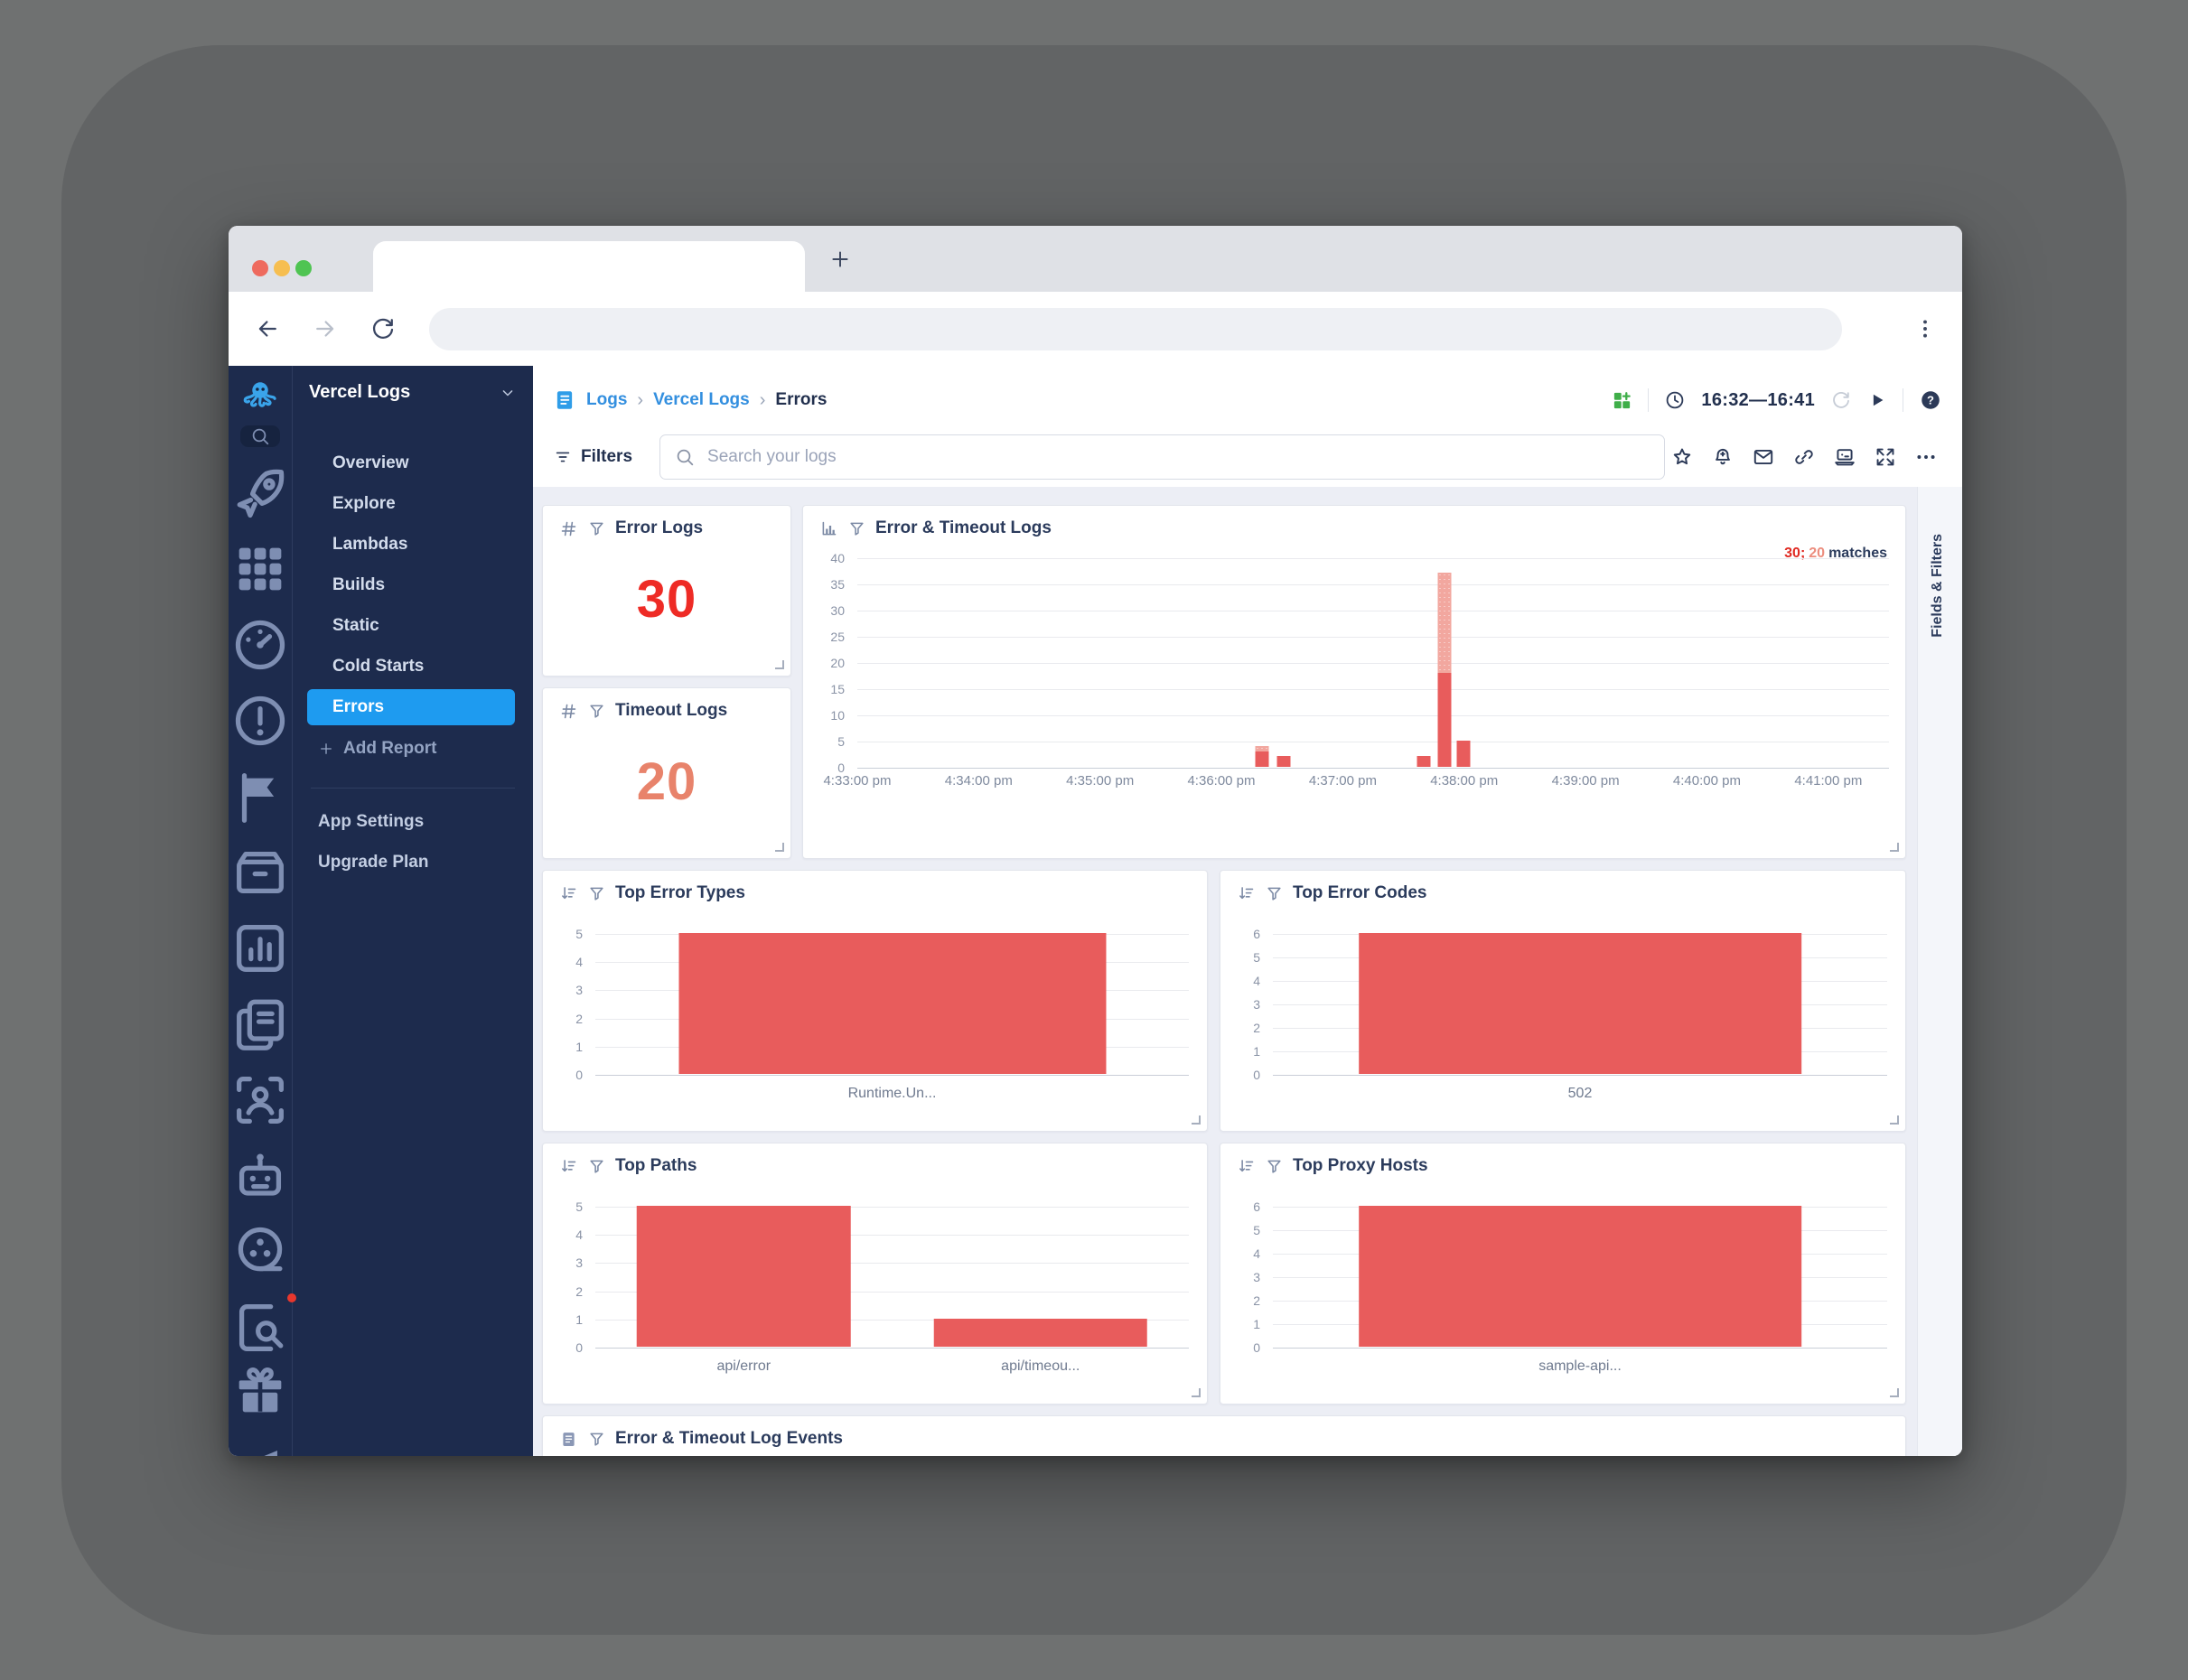  What do you see at coordinates (260, 1391) in the screenshot?
I see `gift-icon` at bounding box center [260, 1391].